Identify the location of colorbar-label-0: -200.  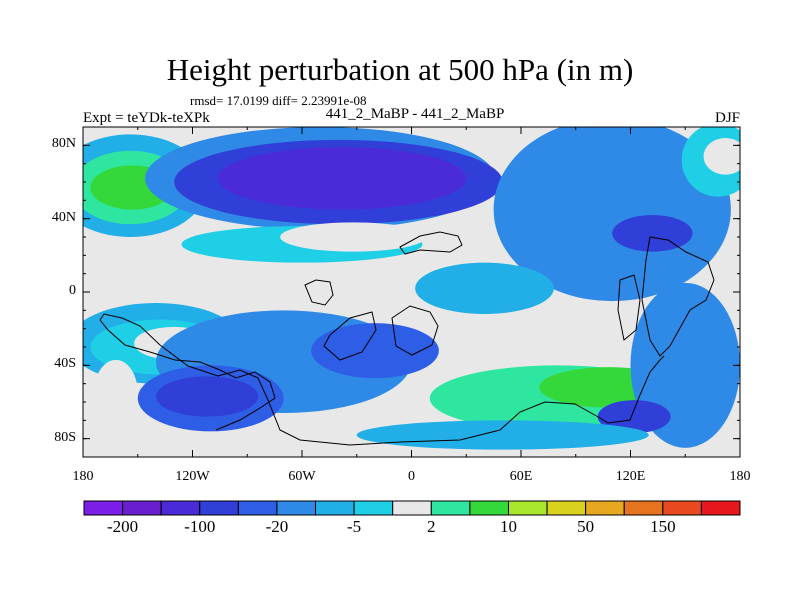
(122, 526).